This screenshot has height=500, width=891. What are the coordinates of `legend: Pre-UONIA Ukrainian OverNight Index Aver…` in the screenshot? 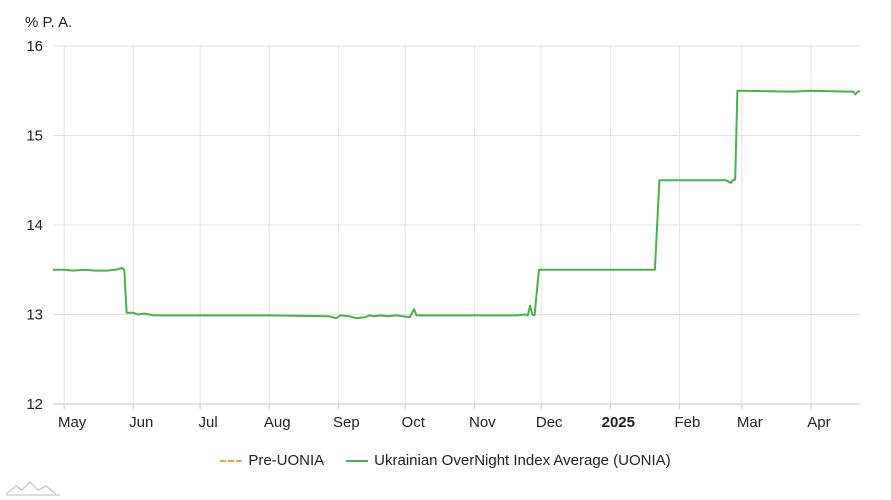 It's located at (445, 460).